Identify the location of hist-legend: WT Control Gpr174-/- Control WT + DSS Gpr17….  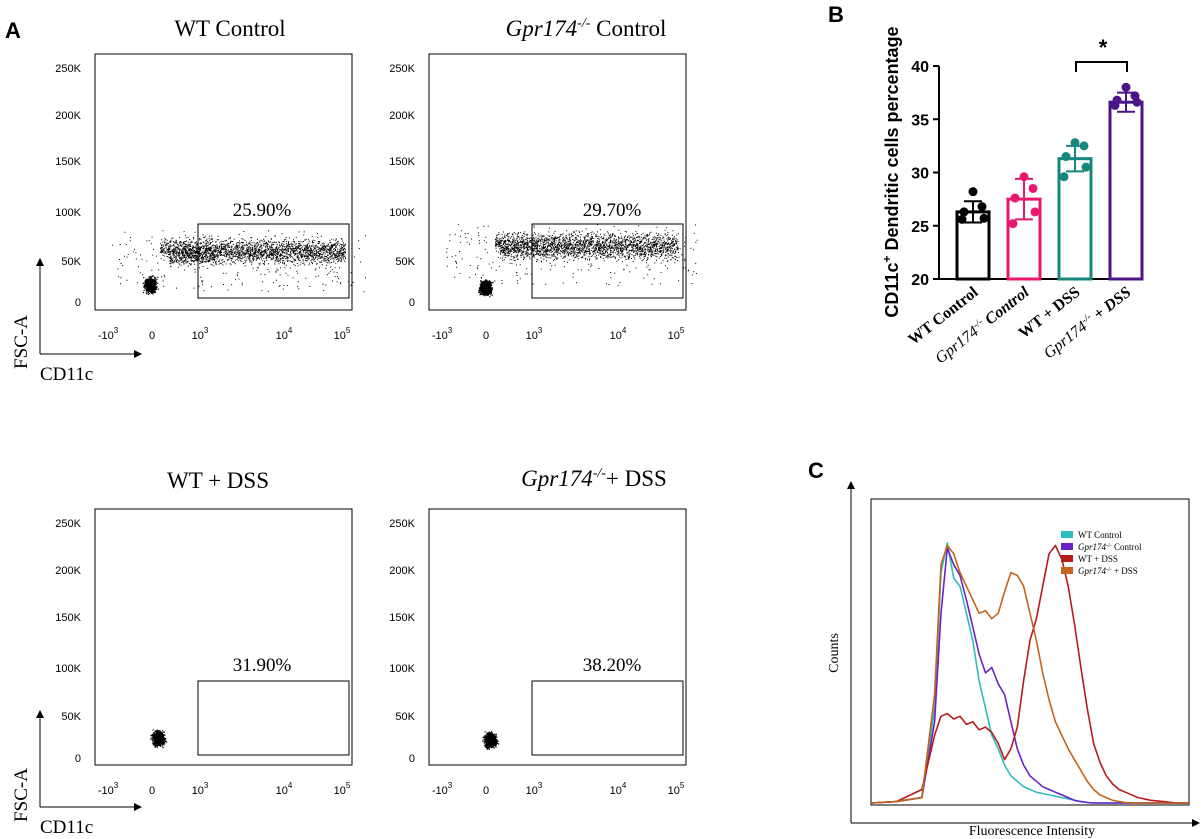
(1101, 553).